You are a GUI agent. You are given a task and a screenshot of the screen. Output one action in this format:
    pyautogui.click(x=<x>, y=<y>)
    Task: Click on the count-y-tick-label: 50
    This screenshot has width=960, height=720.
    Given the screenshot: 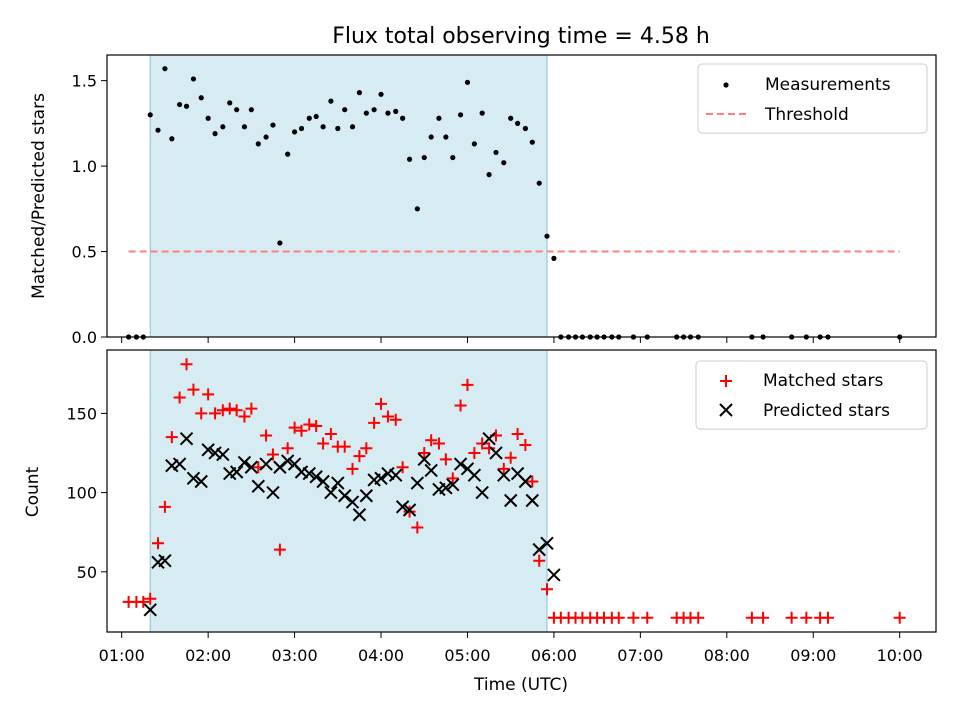 What is the action you would take?
    pyautogui.click(x=87, y=572)
    